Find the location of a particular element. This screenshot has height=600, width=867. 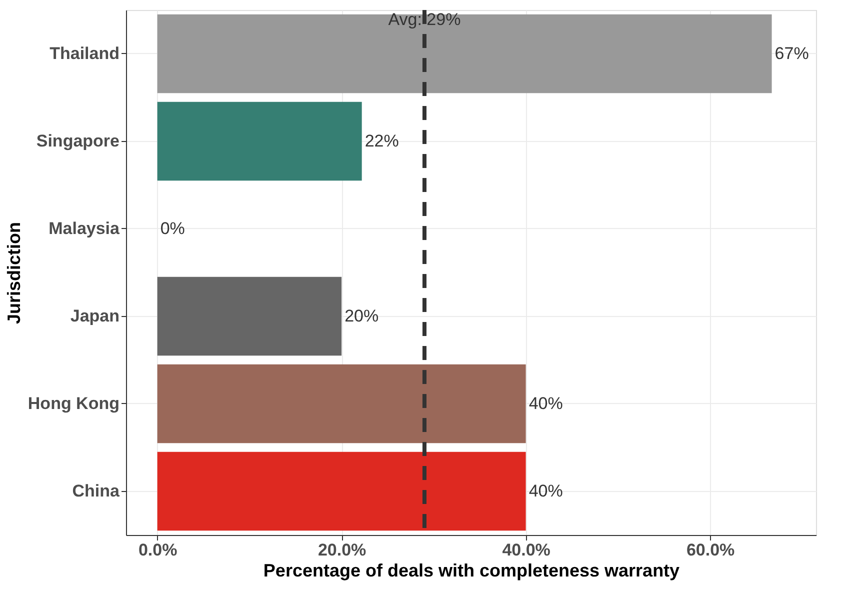

y-tick-label: Singapore is located at coordinates (78, 140).